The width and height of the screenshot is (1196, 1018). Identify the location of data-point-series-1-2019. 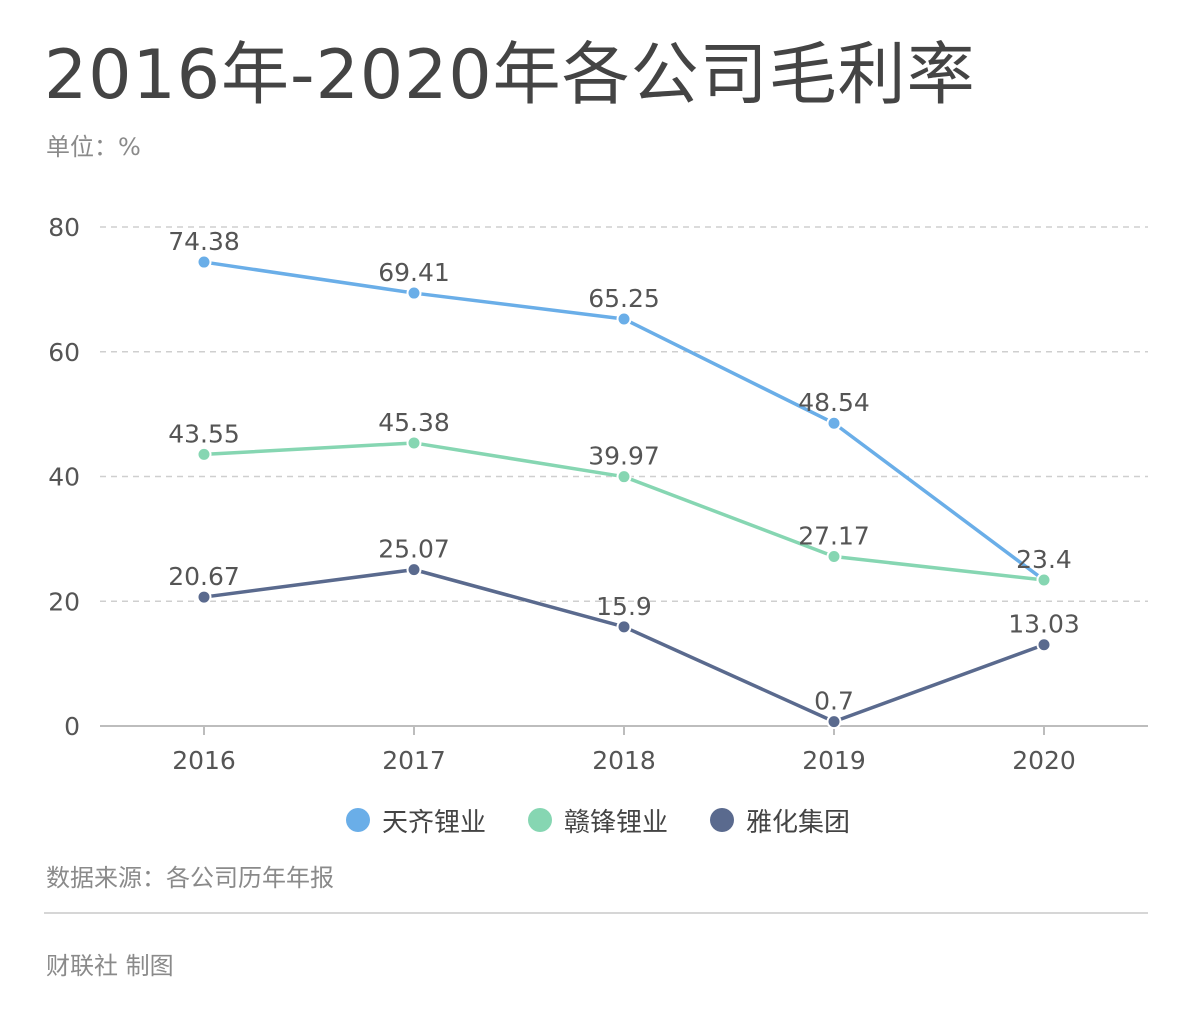
(834, 557).